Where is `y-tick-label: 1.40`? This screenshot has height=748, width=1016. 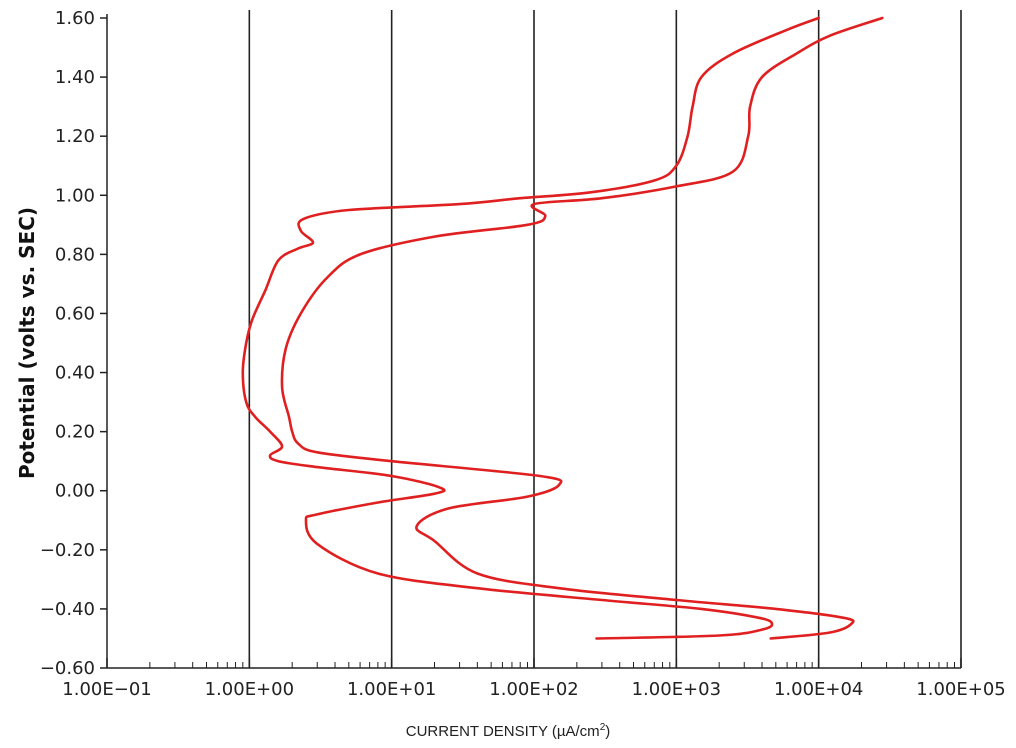
y-tick-label: 1.40 is located at coordinates (75, 77).